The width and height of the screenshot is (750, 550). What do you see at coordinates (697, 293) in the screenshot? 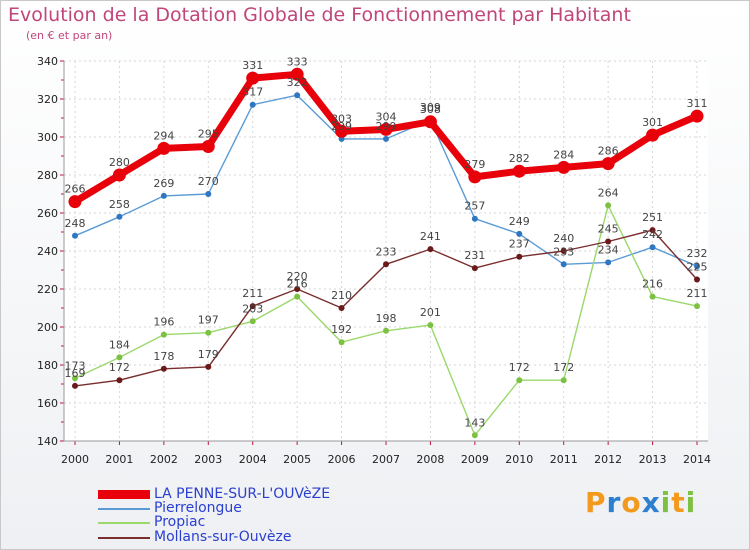
I see `data-label: 211` at bounding box center [697, 293].